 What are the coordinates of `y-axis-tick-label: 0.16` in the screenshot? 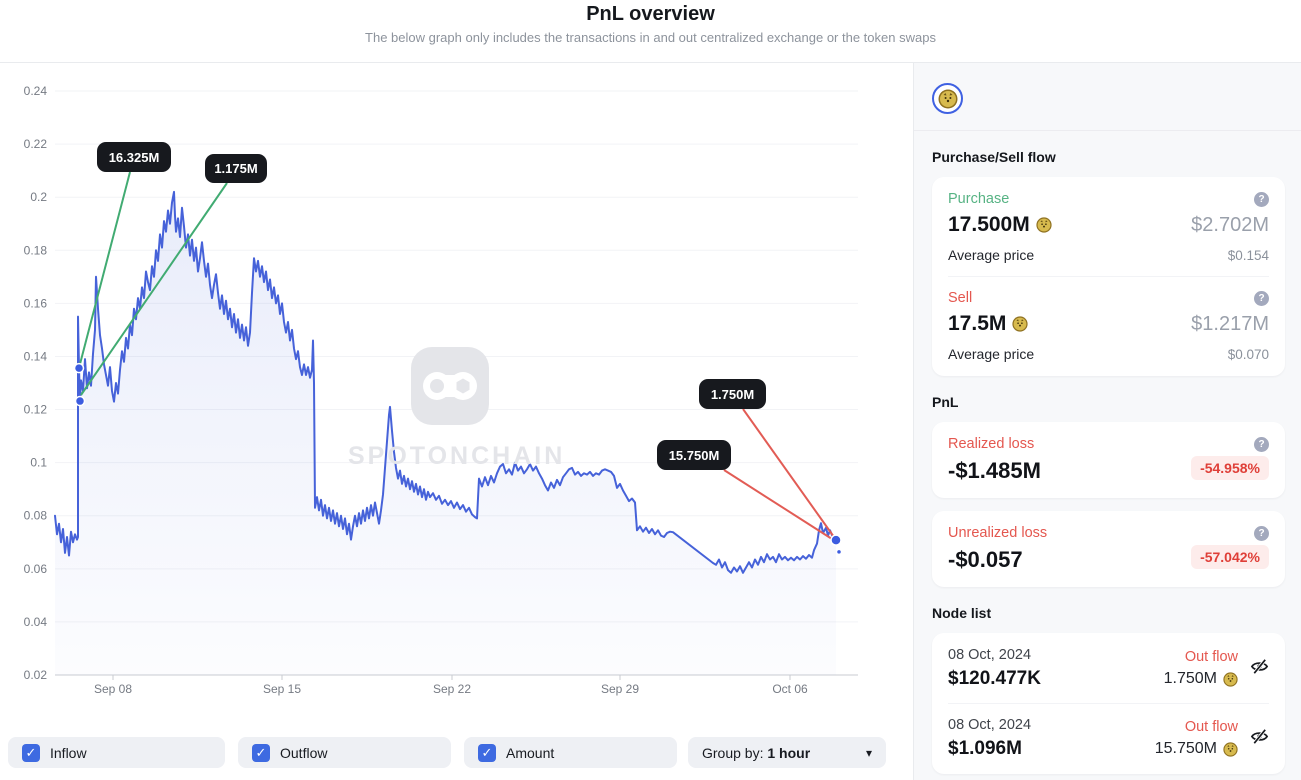 It's located at (36, 303).